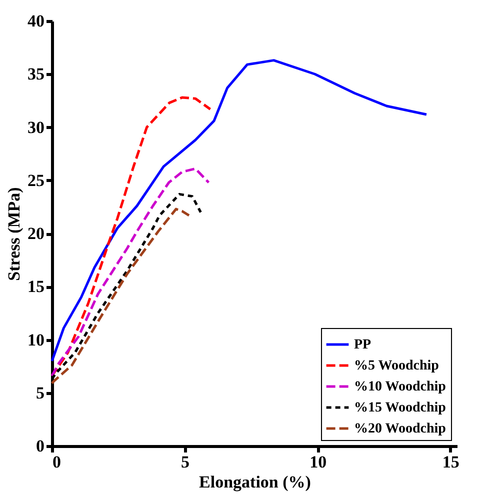  What do you see at coordinates (36, 127) in the screenshot?
I see `y-tick-label: 30` at bounding box center [36, 127].